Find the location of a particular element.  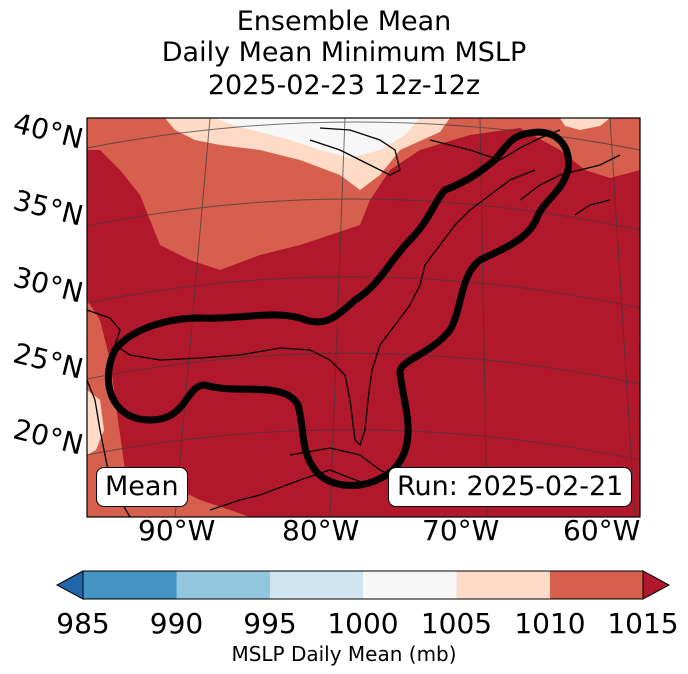

colorbar-tick-1000: 1000 is located at coordinates (363, 623).